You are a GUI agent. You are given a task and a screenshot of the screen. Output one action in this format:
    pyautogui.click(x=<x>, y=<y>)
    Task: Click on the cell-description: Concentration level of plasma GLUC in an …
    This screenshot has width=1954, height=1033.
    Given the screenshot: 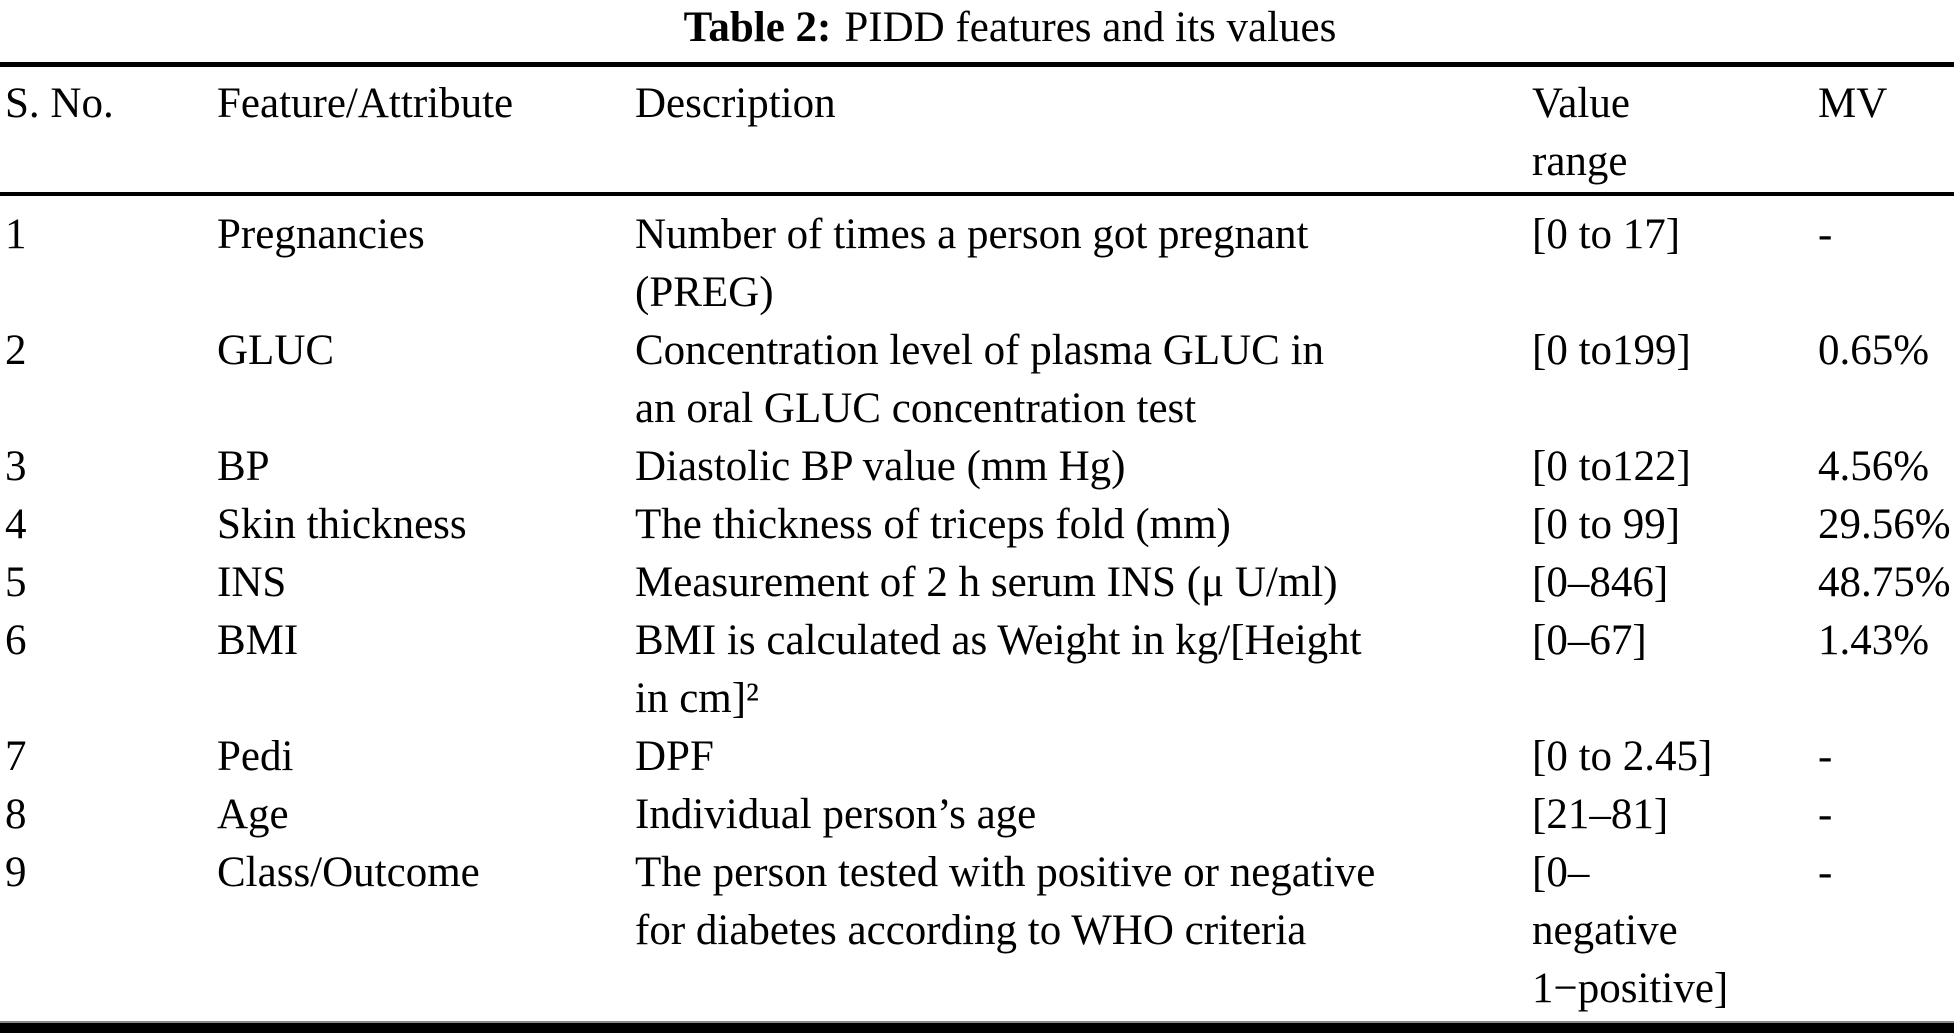 What is the action you would take?
    pyautogui.click(x=1083, y=380)
    